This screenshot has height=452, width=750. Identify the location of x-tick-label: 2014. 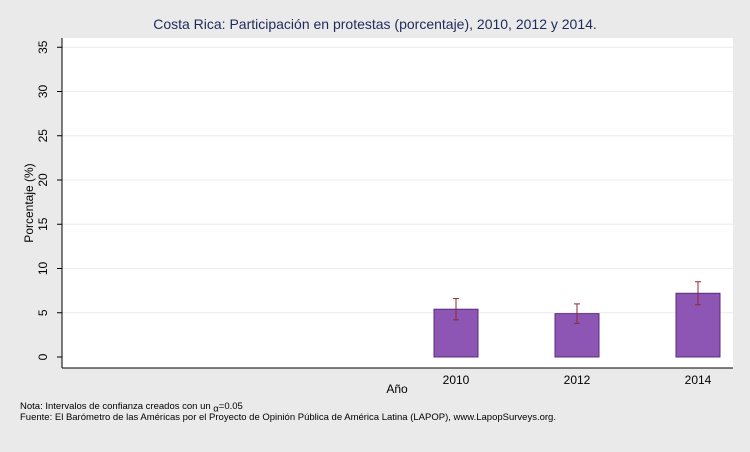
(698, 380).